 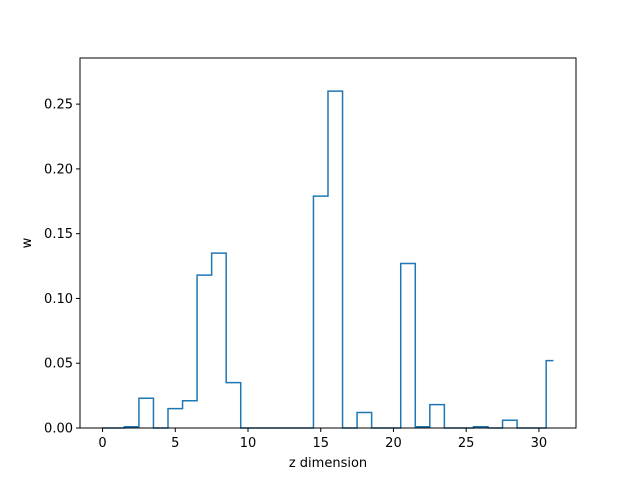 What do you see at coordinates (58, 105) in the screenshot?
I see `y-tick-label: 0.25` at bounding box center [58, 105].